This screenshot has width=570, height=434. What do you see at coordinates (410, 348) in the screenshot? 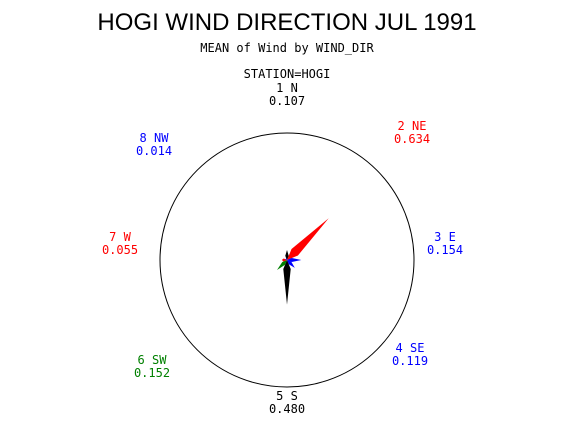
I see `direction-label: 4 SE` at bounding box center [410, 348].